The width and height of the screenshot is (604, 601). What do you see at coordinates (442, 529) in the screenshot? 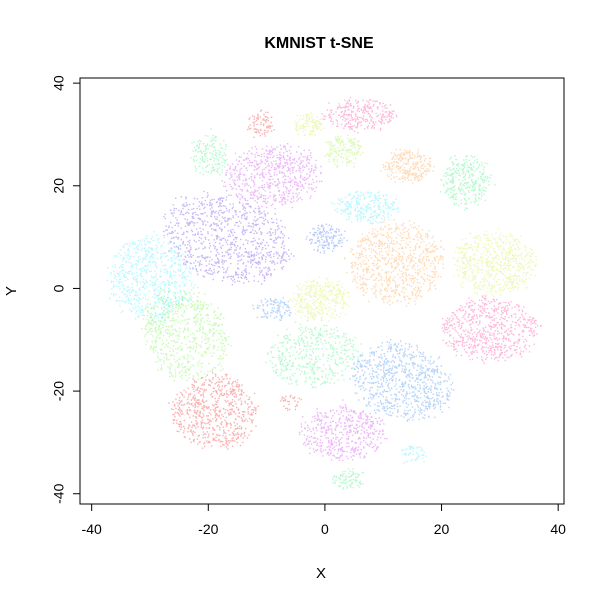
I see `x-tick-label: 20` at bounding box center [442, 529].